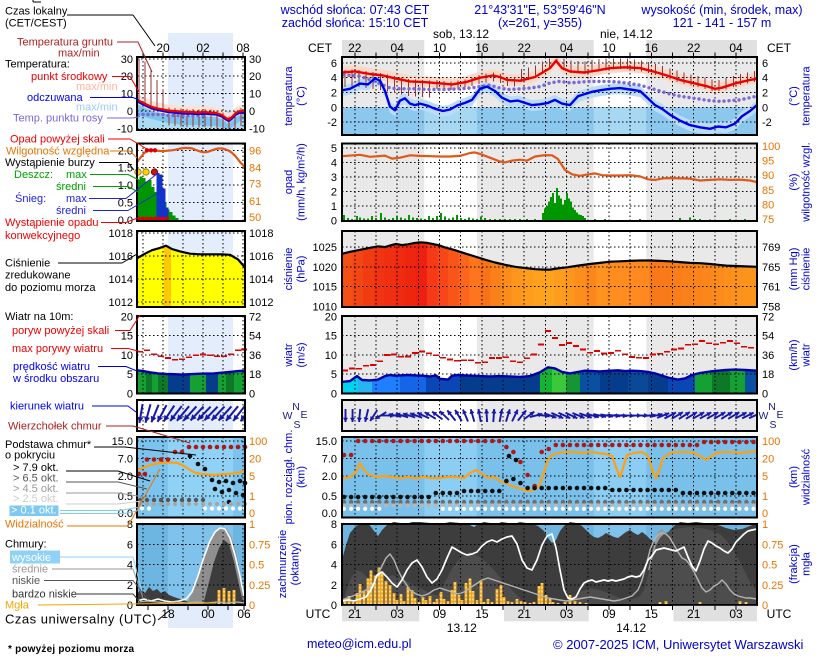 This screenshot has height=665, width=820. What do you see at coordinates (255, 151) in the screenshot?
I see `svg-text: 96` at bounding box center [255, 151].